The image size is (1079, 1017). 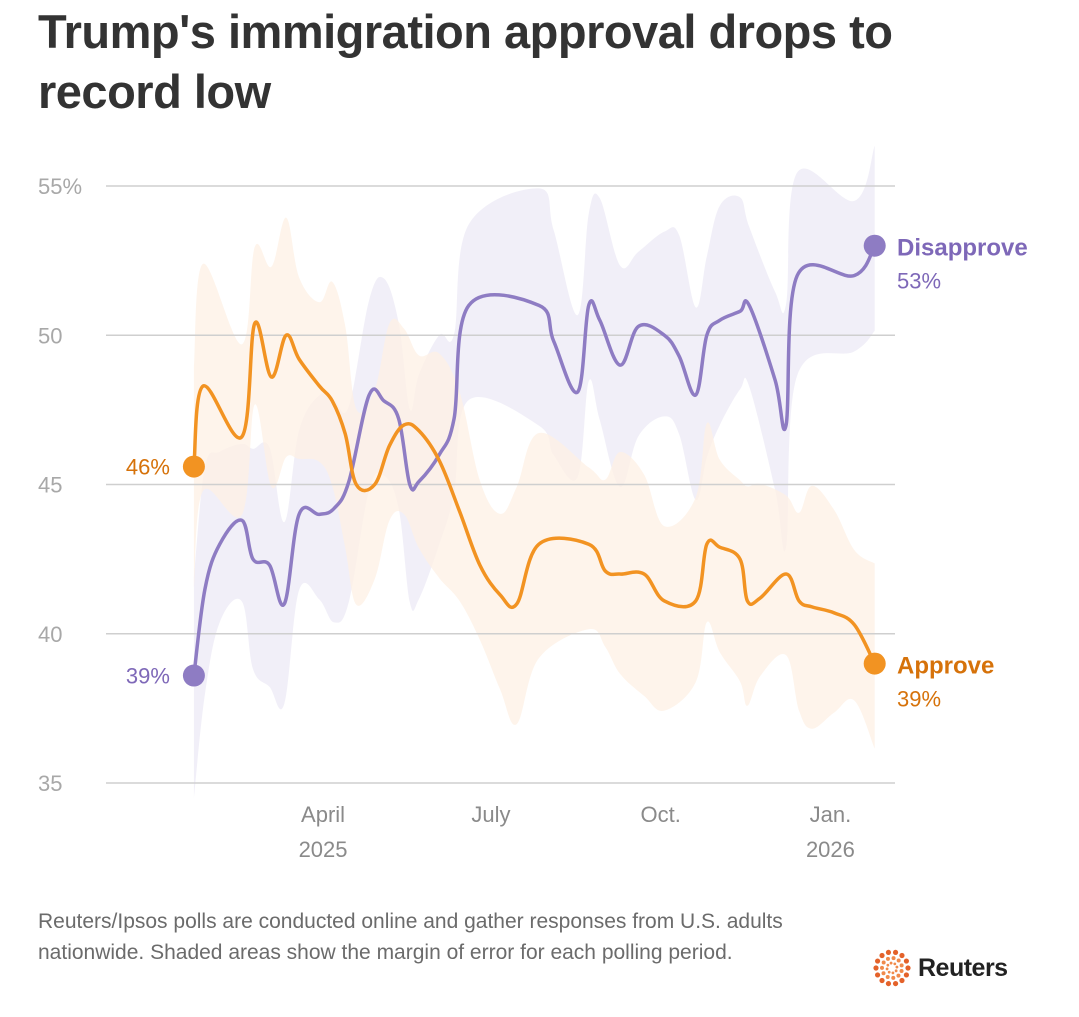 What do you see at coordinates (661, 814) in the screenshot?
I see `x-tick-label: Oct.` at bounding box center [661, 814].